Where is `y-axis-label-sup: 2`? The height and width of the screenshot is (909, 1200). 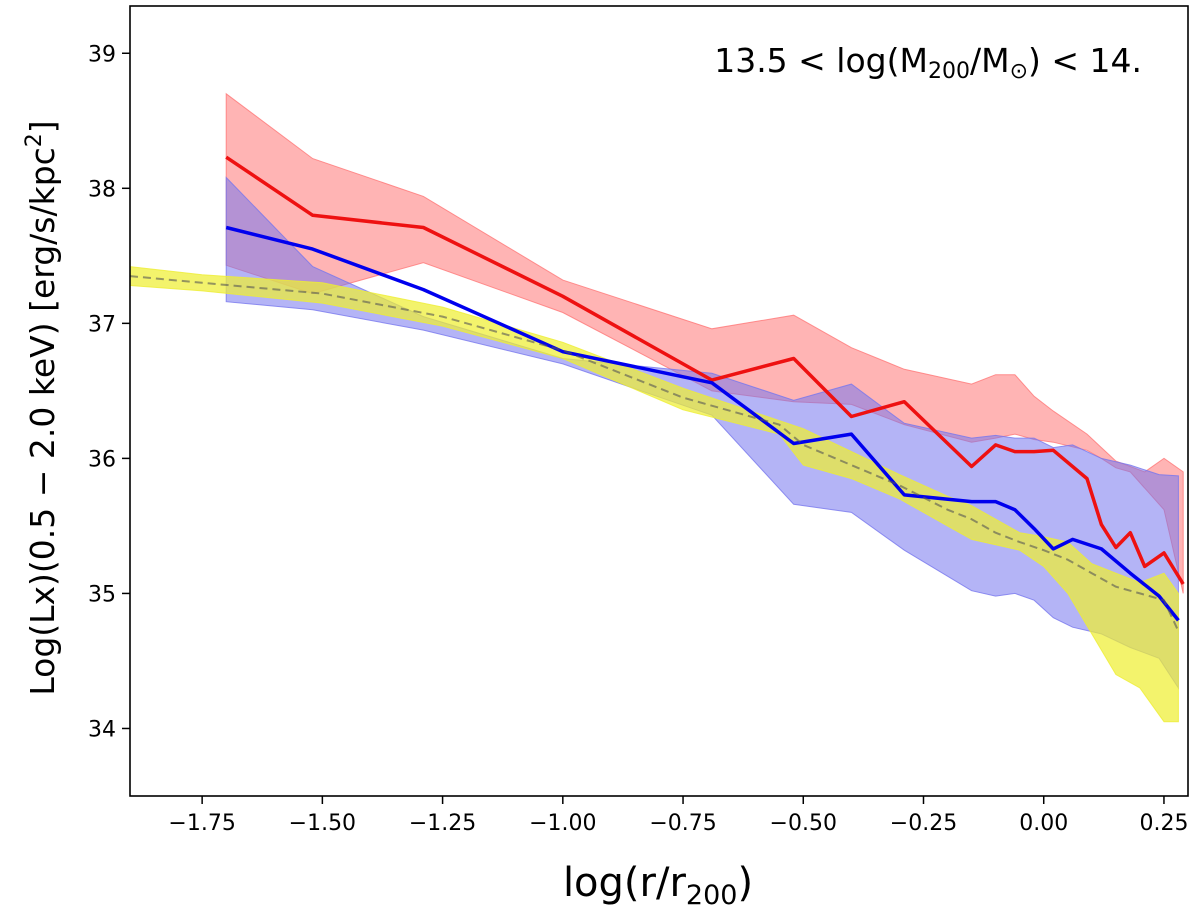
y-axis-label-sup: 2 is located at coordinates (34, 140).